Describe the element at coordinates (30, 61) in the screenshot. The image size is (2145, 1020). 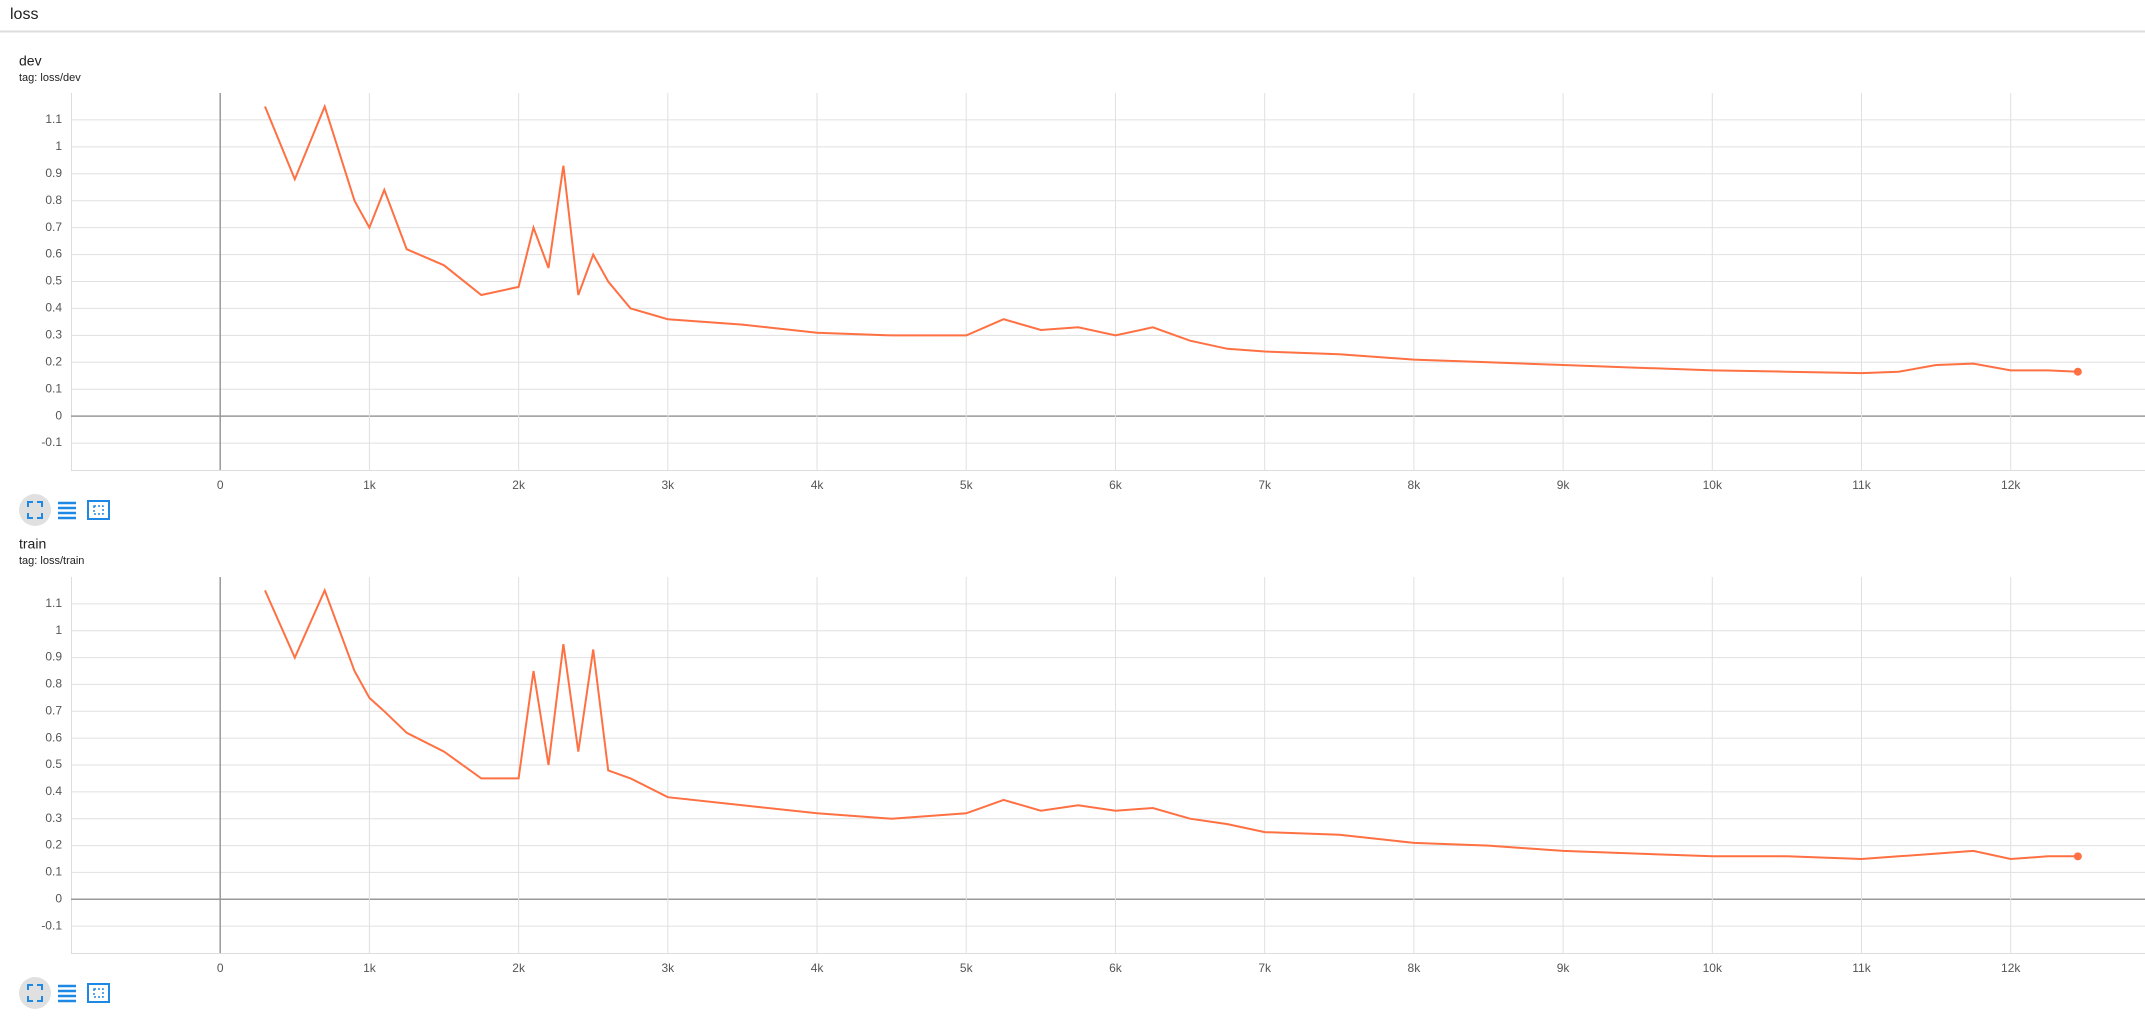
I see `chart-title: dev` at that location.